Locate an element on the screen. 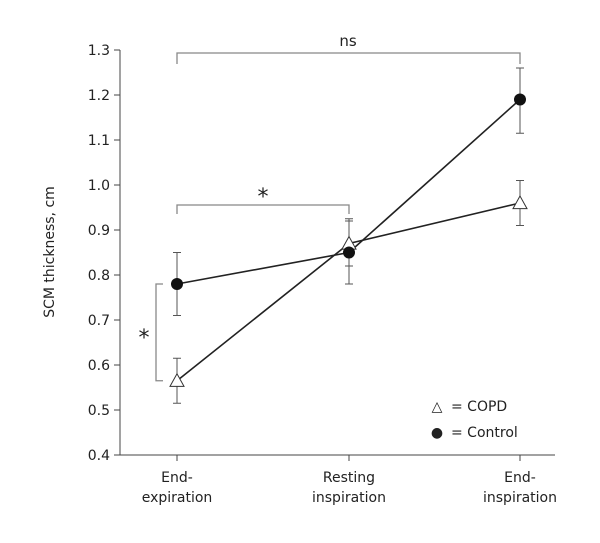  x-tick-label-line1: Resting is located at coordinates (349, 478).